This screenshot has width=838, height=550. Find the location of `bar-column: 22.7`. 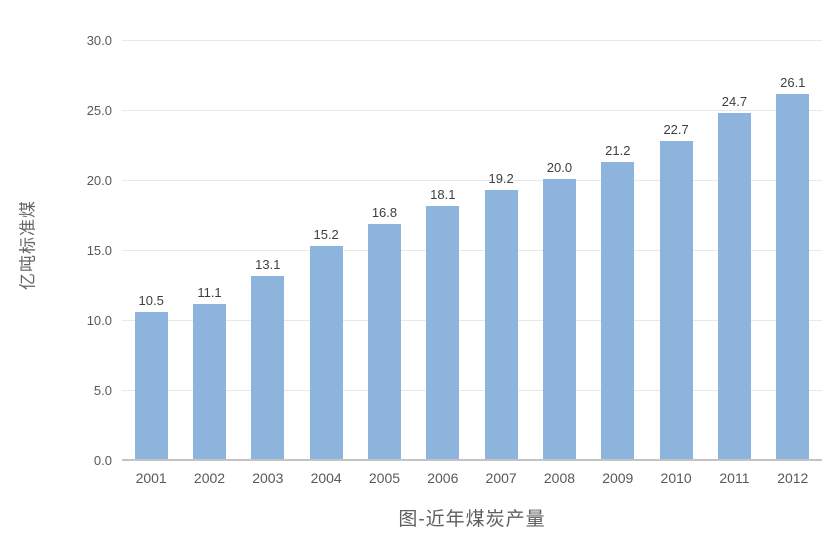

bar-column: 22.7 is located at coordinates (676, 250).